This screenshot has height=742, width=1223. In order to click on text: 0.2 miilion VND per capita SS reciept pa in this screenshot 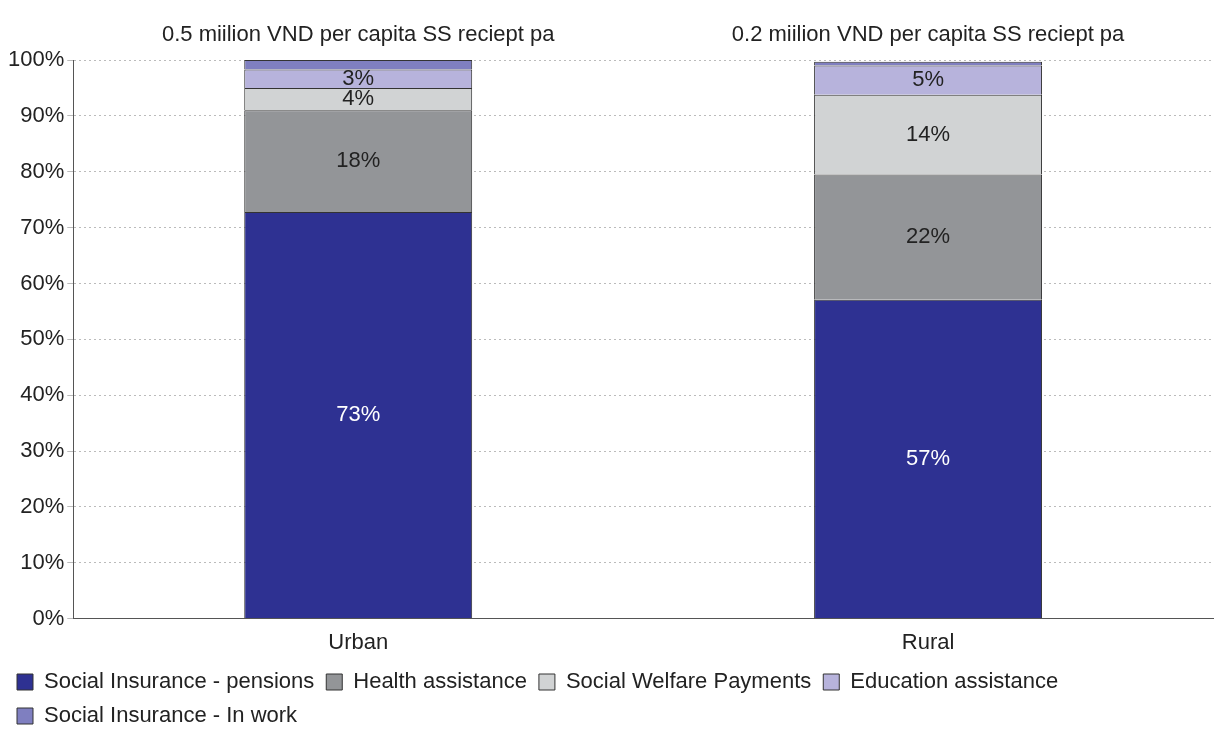, I will do `click(928, 34)`.